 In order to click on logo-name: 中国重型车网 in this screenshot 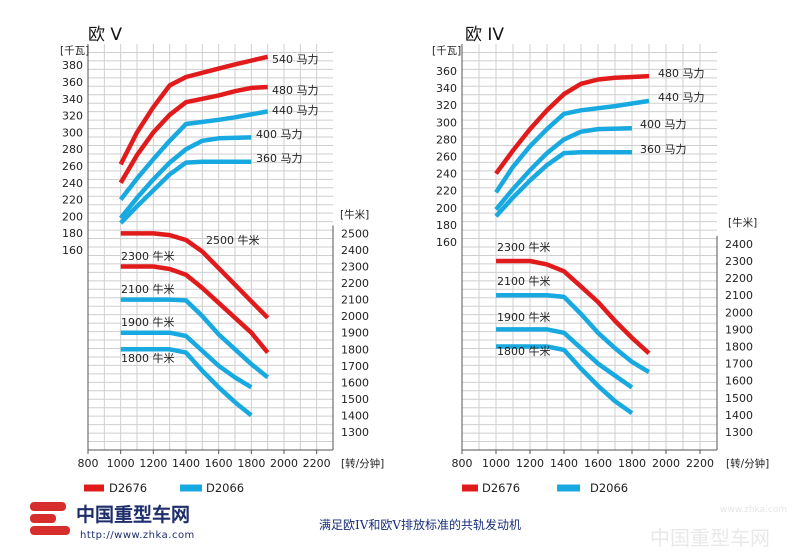, I will do `click(133, 514)`.